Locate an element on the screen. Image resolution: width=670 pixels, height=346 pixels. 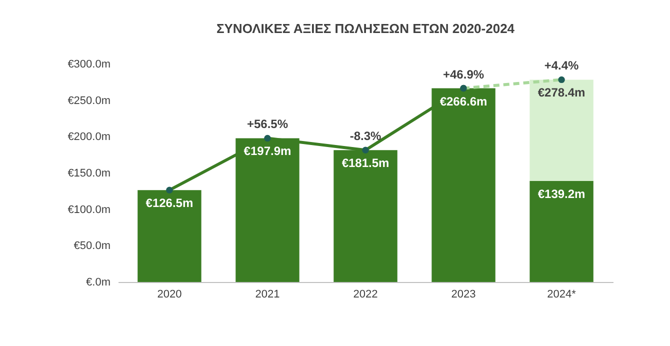
y-tick-label: €300.0m is located at coordinates (89, 64).